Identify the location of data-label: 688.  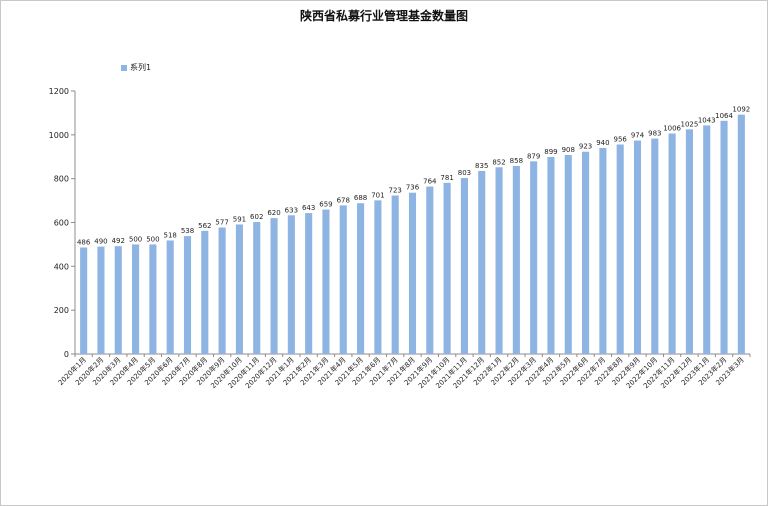
(360, 198).